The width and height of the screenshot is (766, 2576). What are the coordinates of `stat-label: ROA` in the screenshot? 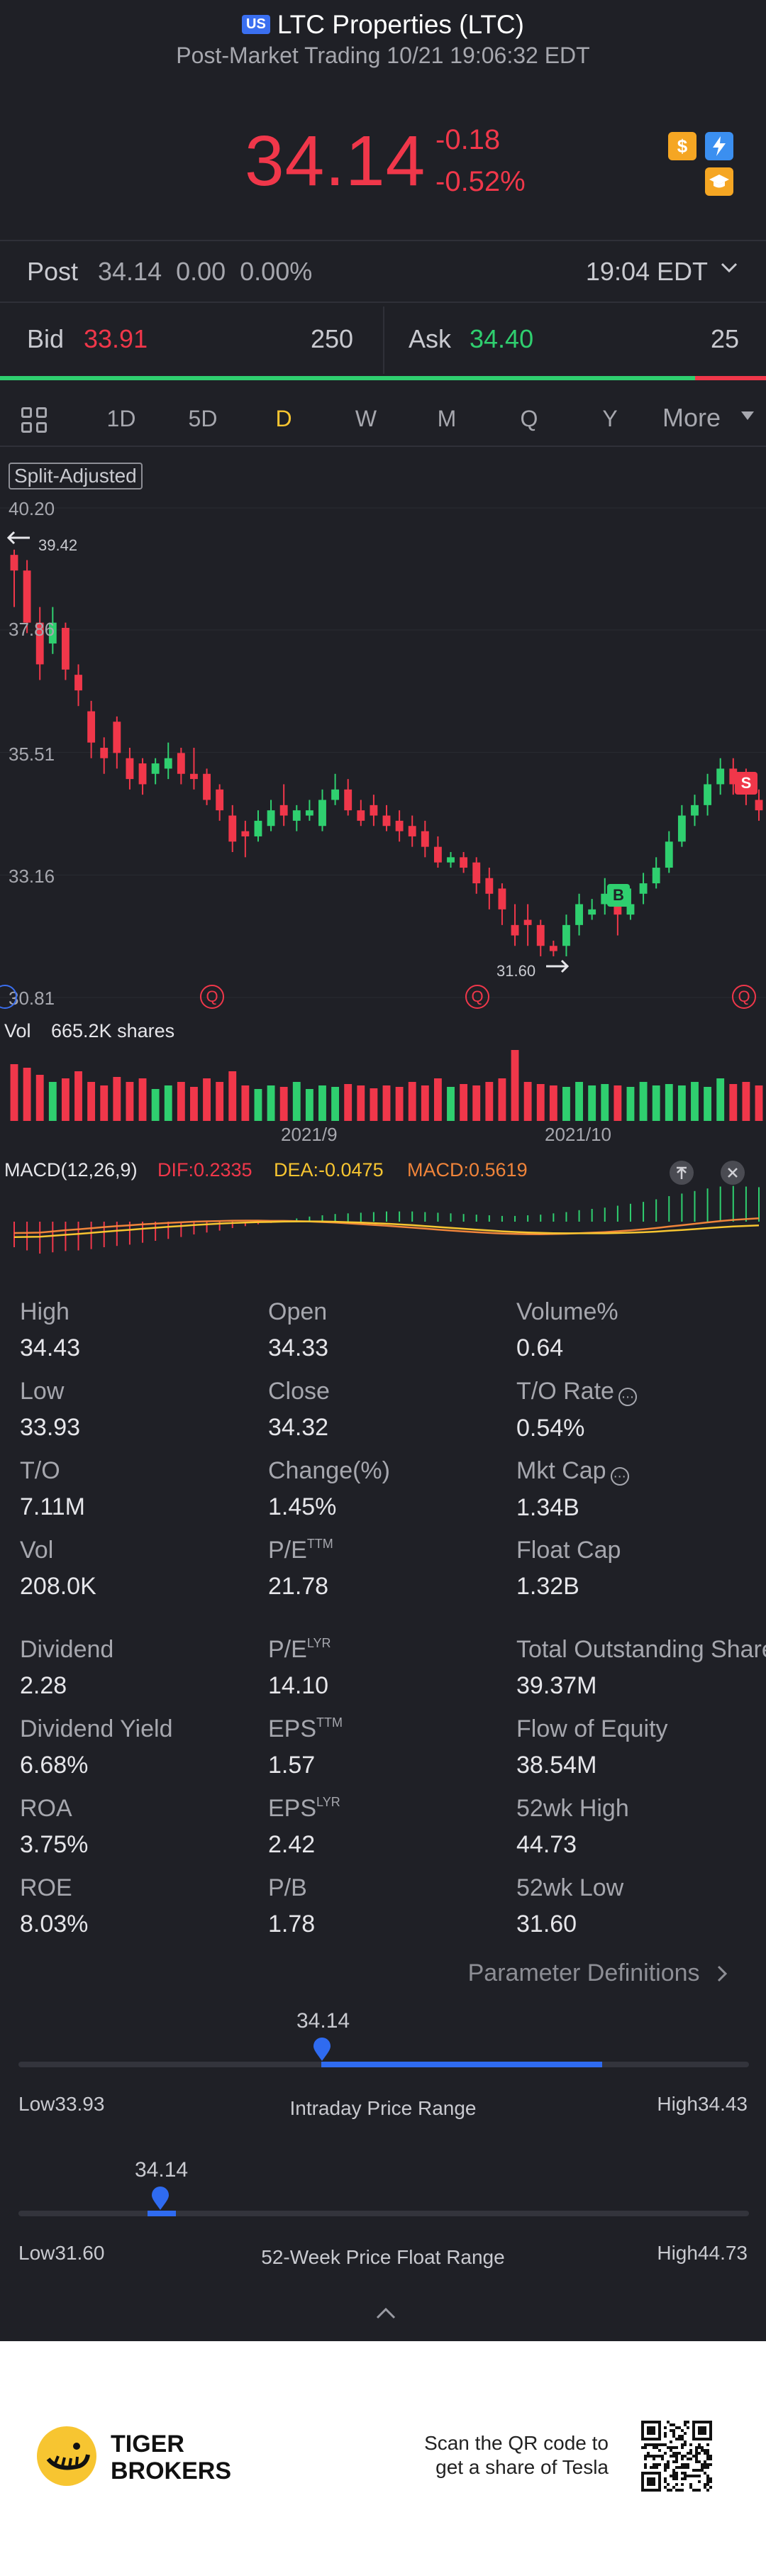 It's located at (54, 1809).